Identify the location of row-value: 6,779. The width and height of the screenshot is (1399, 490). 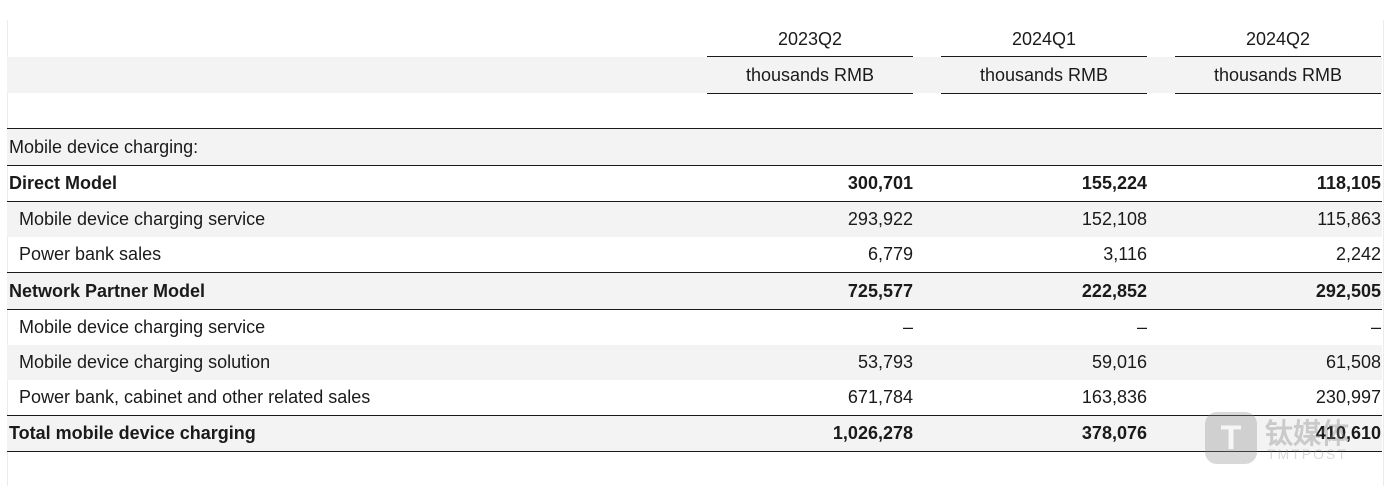
(890, 254).